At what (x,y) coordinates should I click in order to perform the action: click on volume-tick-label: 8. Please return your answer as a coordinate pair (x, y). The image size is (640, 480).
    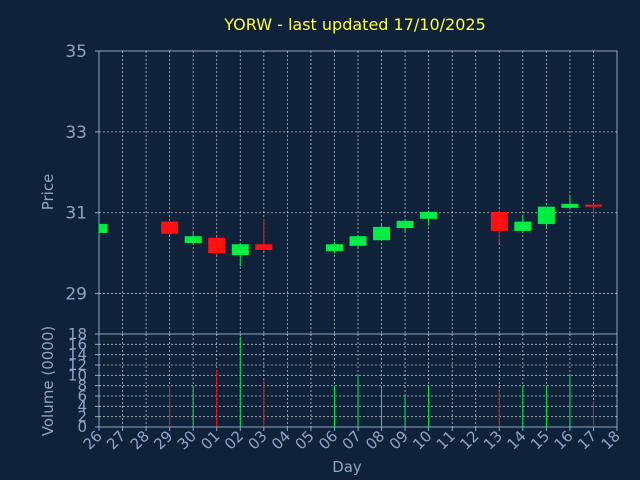
    Looking at the image, I should click on (82, 386).